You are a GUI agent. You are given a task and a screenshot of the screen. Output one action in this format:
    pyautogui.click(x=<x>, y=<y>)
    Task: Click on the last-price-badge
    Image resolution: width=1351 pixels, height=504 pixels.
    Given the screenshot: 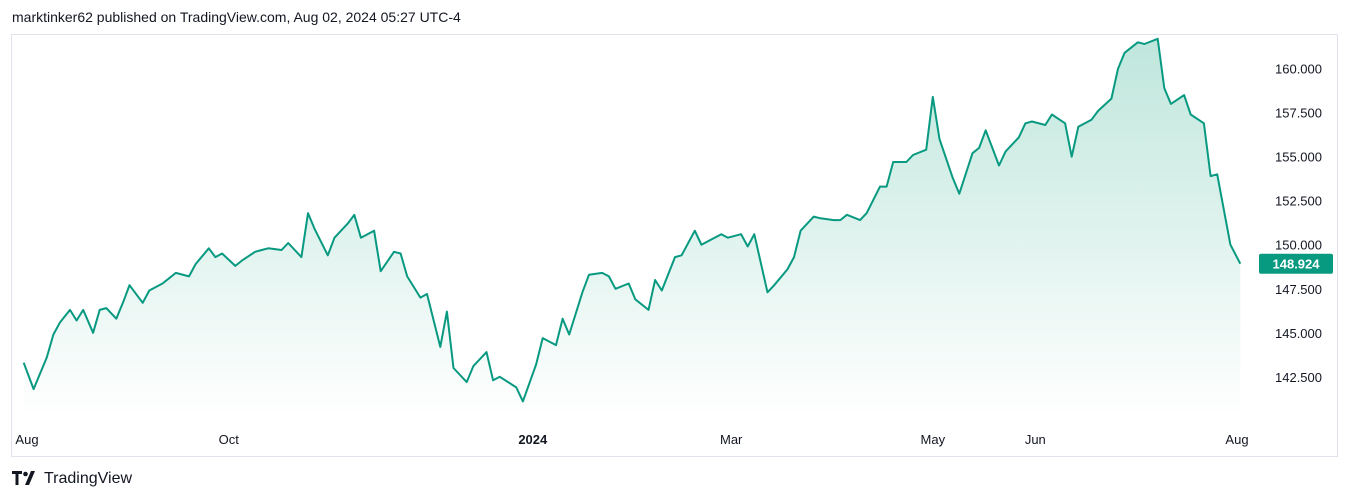 What is the action you would take?
    pyautogui.click(x=1296, y=263)
    